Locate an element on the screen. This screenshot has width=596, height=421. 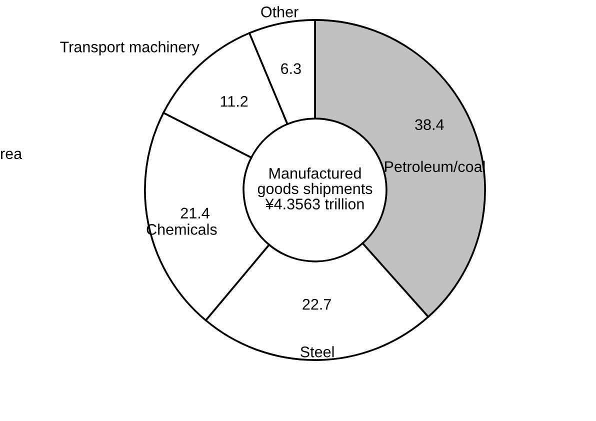
text: rea is located at coordinates (11, 155).